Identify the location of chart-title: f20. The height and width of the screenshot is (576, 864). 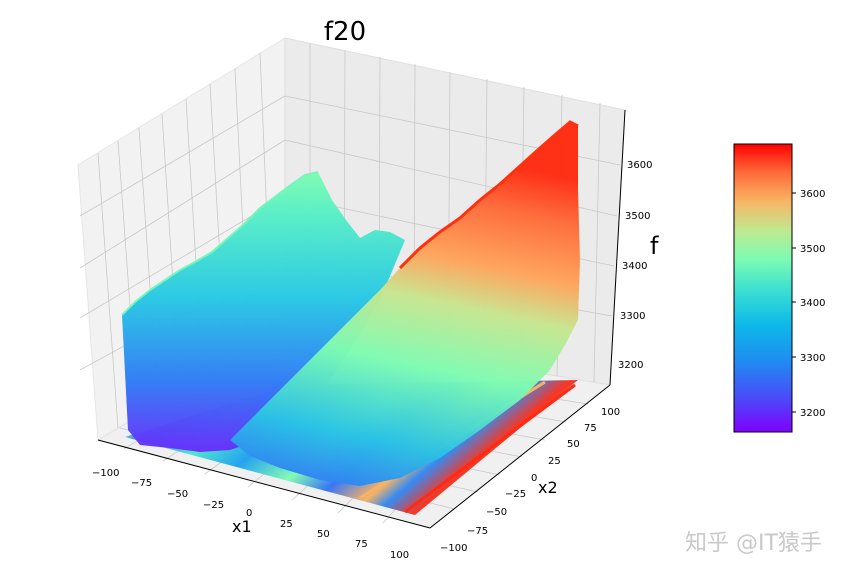
(345, 32).